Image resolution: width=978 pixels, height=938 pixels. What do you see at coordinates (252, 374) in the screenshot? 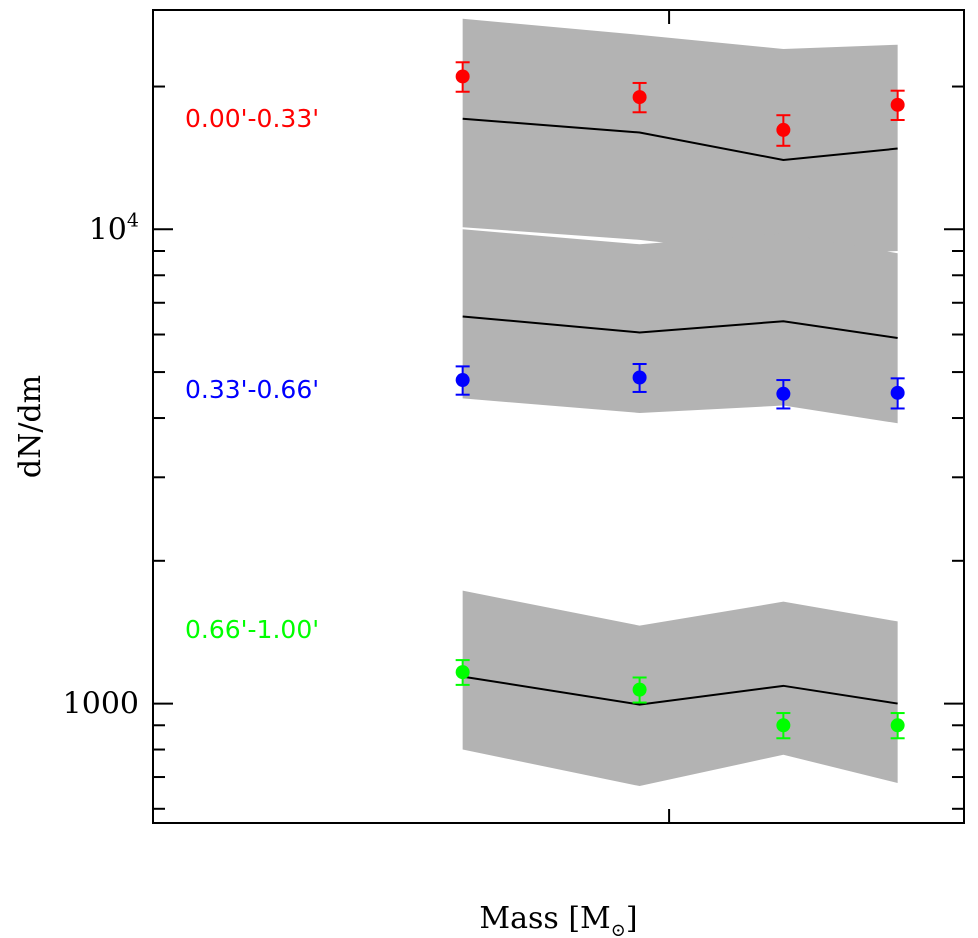
I see `series-labels: 0.00'-0.33' 0.33'-0.66' 0.66'-1.00'` at bounding box center [252, 374].